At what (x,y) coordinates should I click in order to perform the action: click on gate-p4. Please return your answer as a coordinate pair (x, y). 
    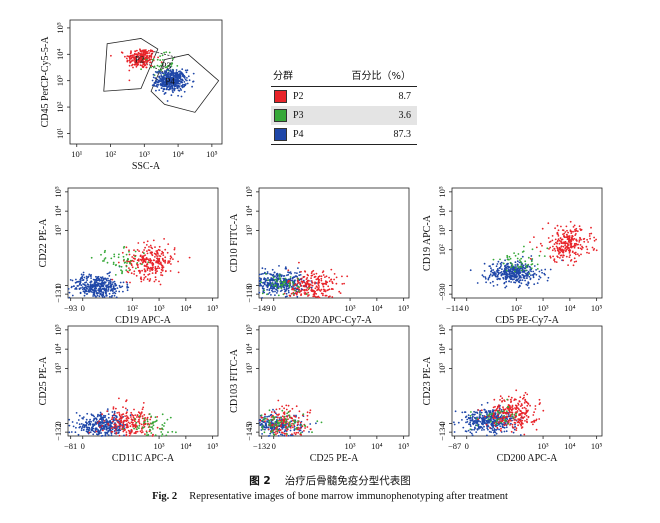
    Looking at the image, I should click on (185, 83).